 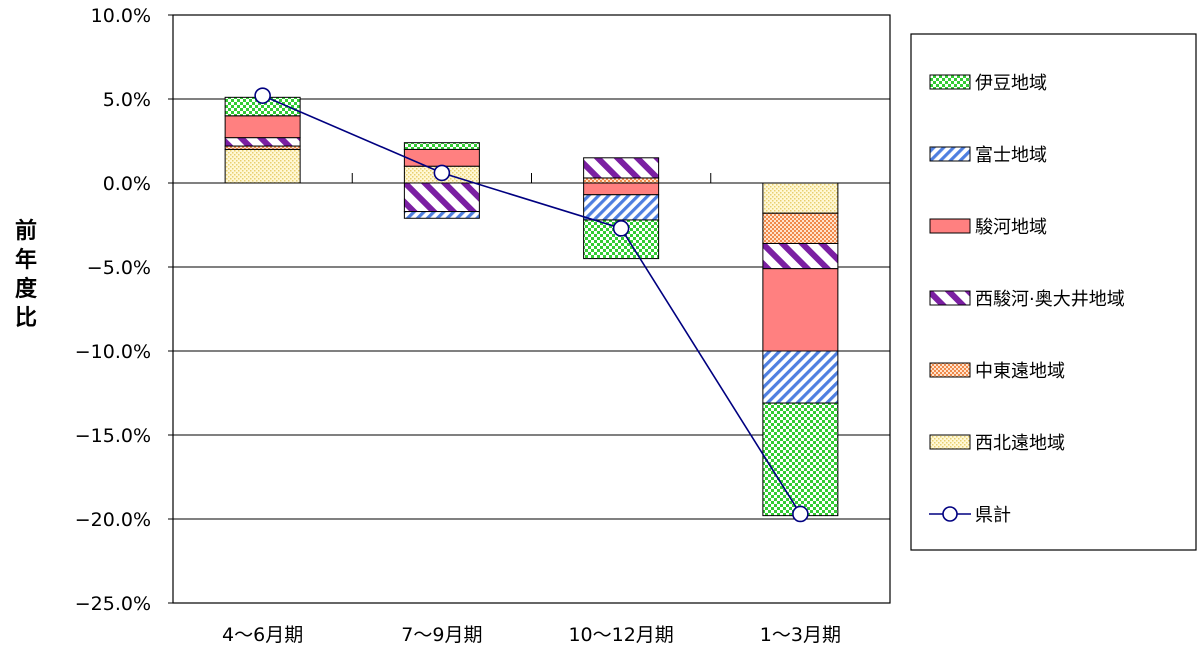 What do you see at coordinates (620, 635) in the screenshot?
I see `x-tick-label: 10〜12月期` at bounding box center [620, 635].